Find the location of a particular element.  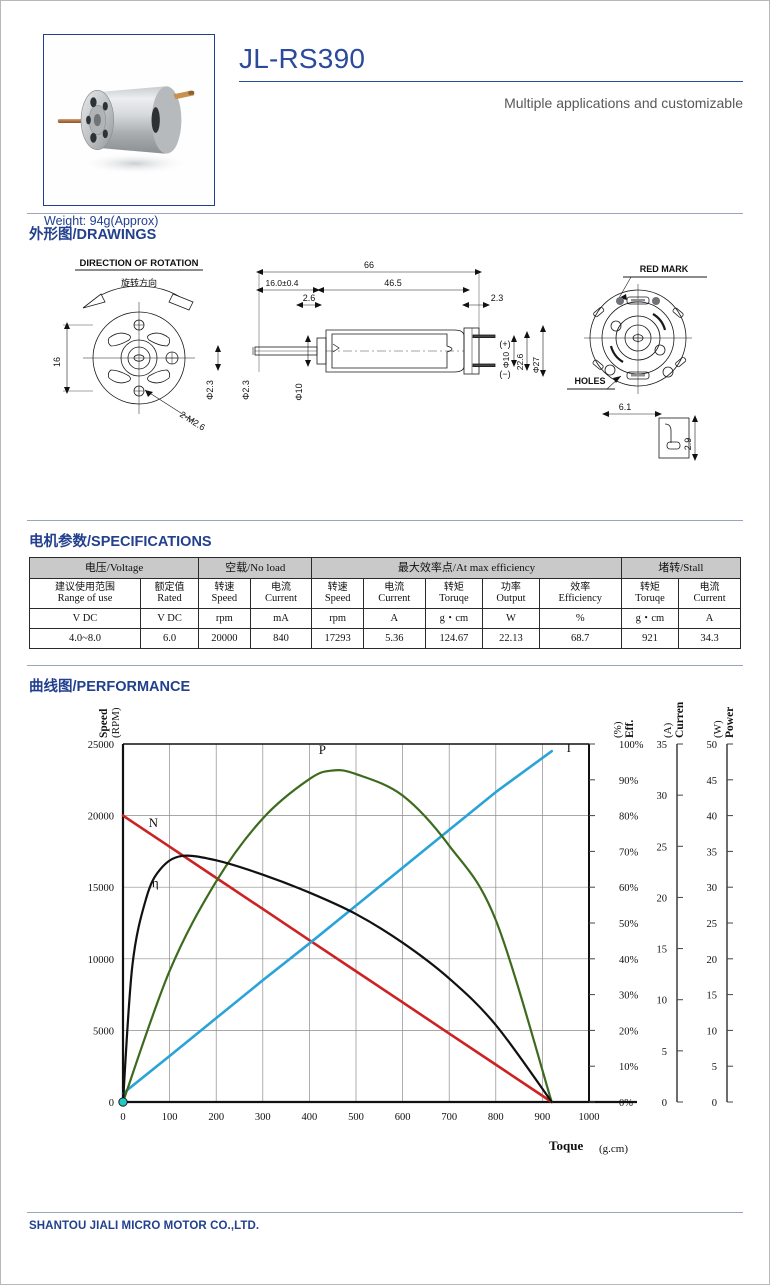

y-tick-power: 5 is located at coordinates (714, 1067).